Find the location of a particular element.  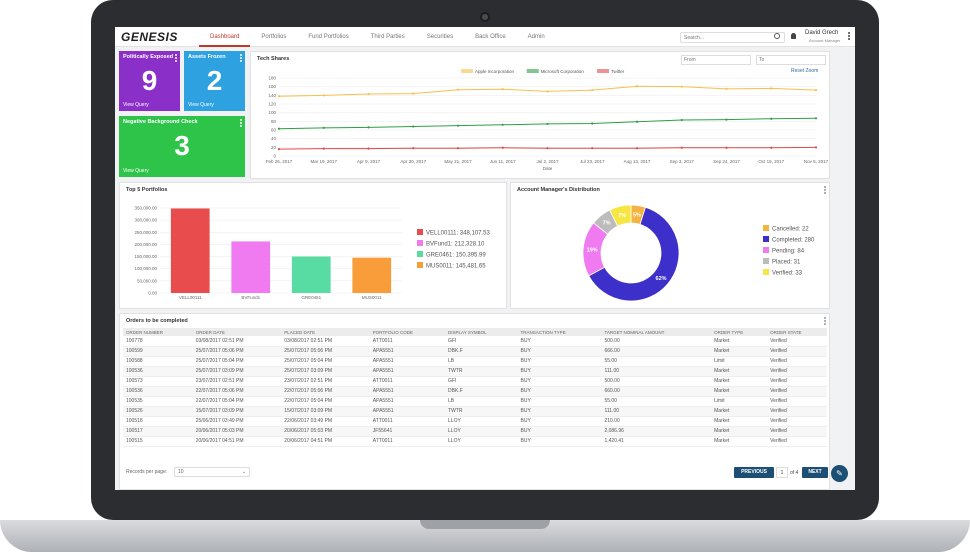

table-cell: Market is located at coordinates (739, 351).